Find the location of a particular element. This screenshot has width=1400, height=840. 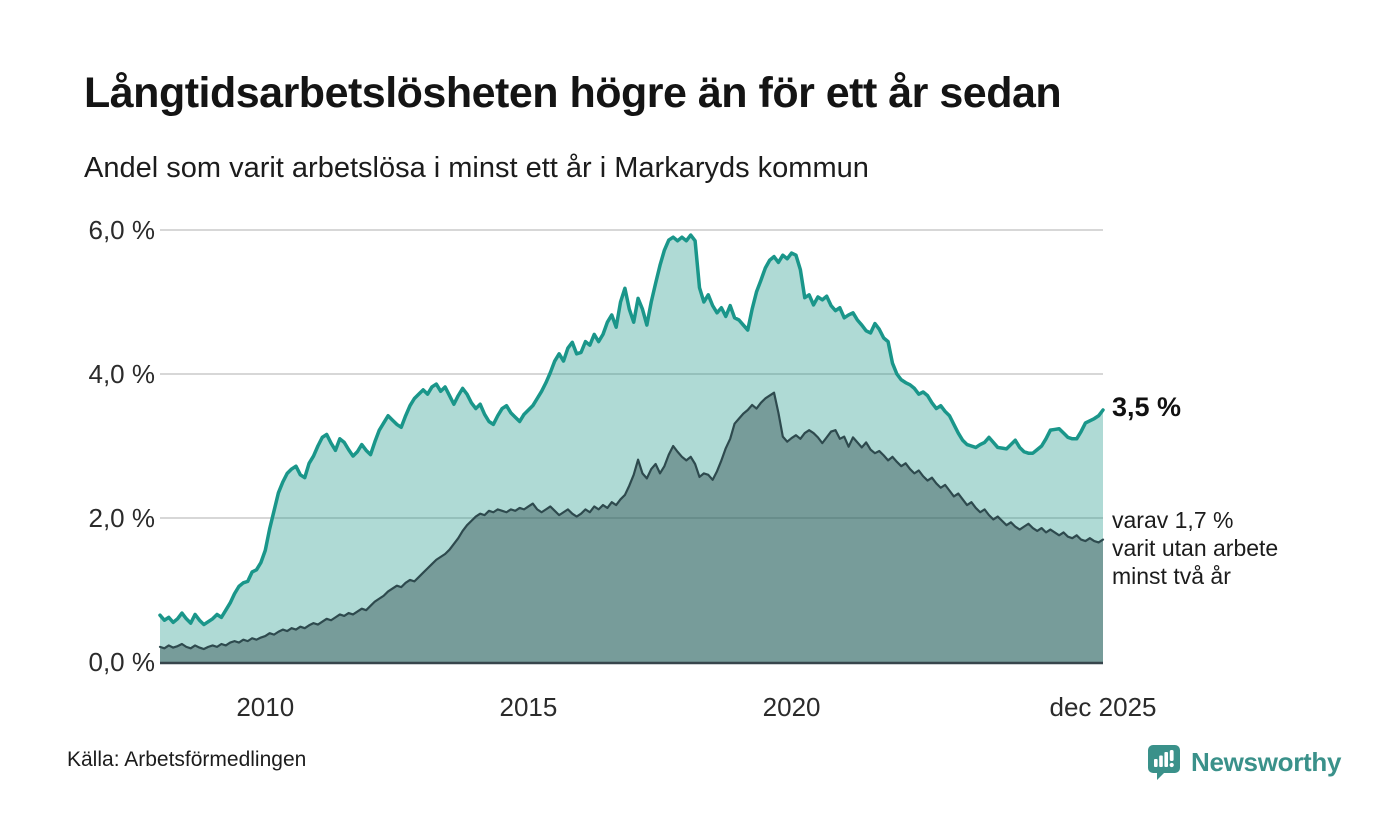

y-tick-label: 0,0 % is located at coordinates (122, 662).